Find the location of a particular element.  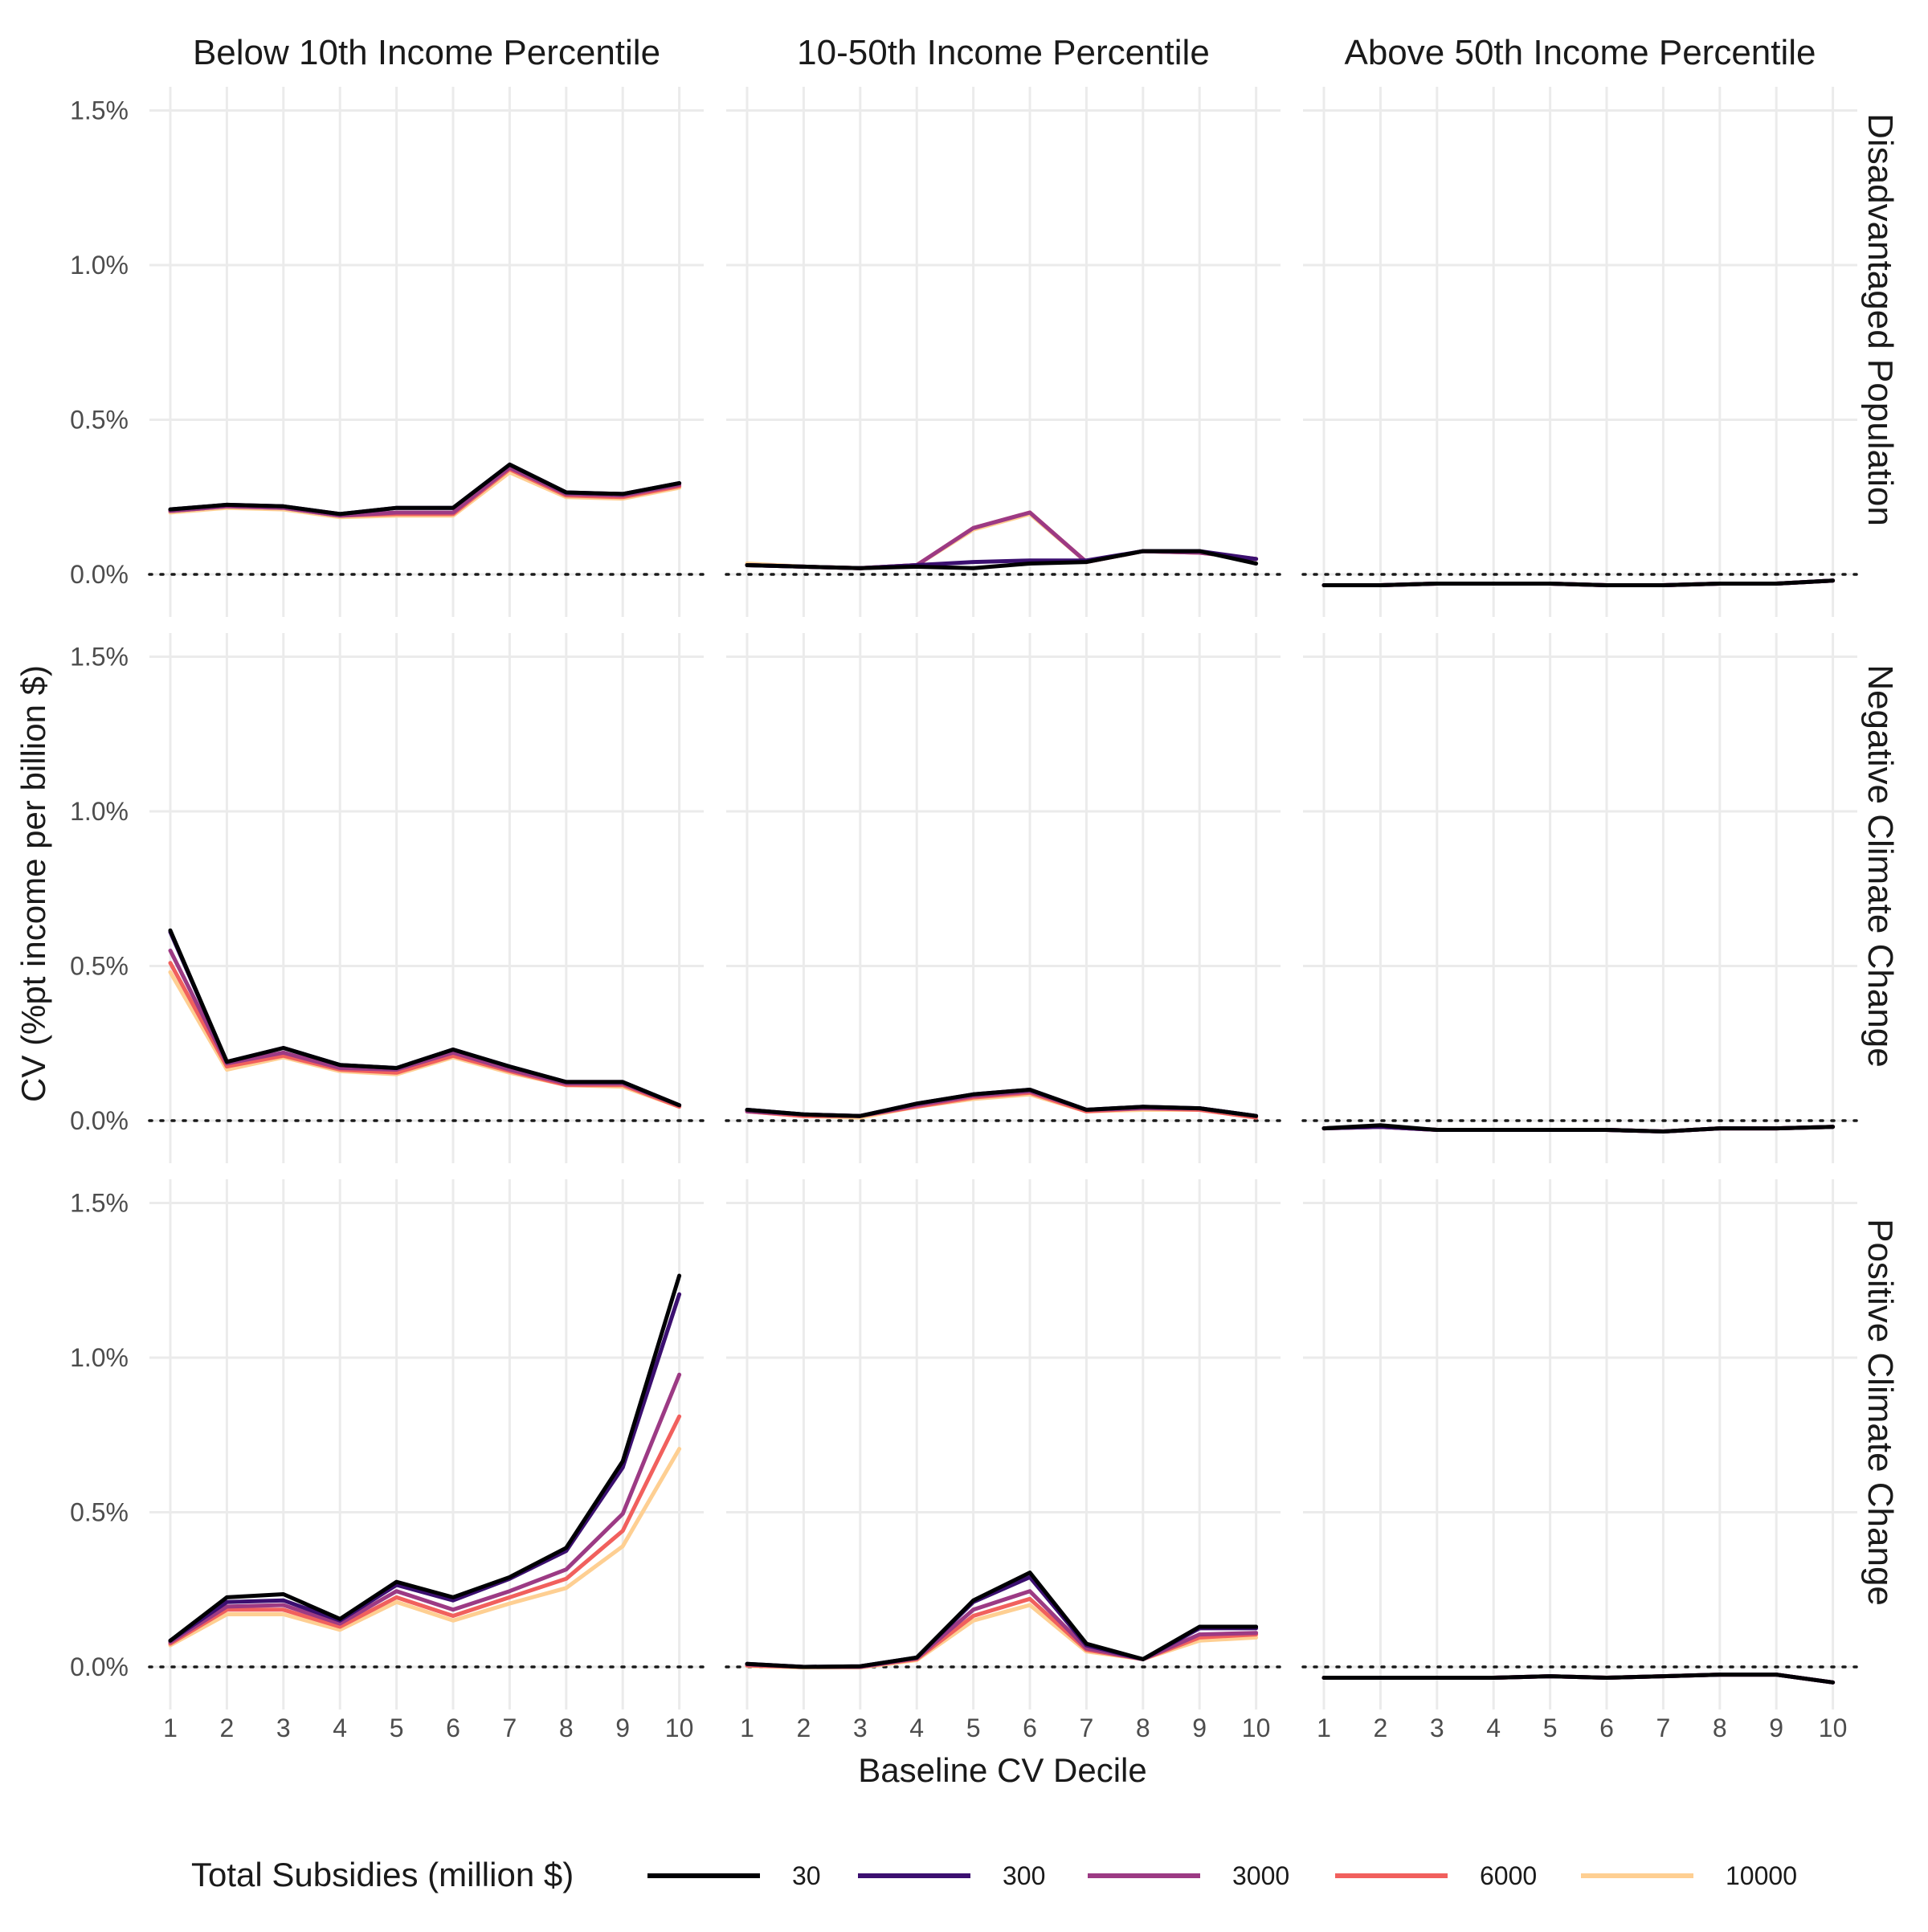

y-axis-title: CV (%pt income per billion $) is located at coordinates (33, 884).